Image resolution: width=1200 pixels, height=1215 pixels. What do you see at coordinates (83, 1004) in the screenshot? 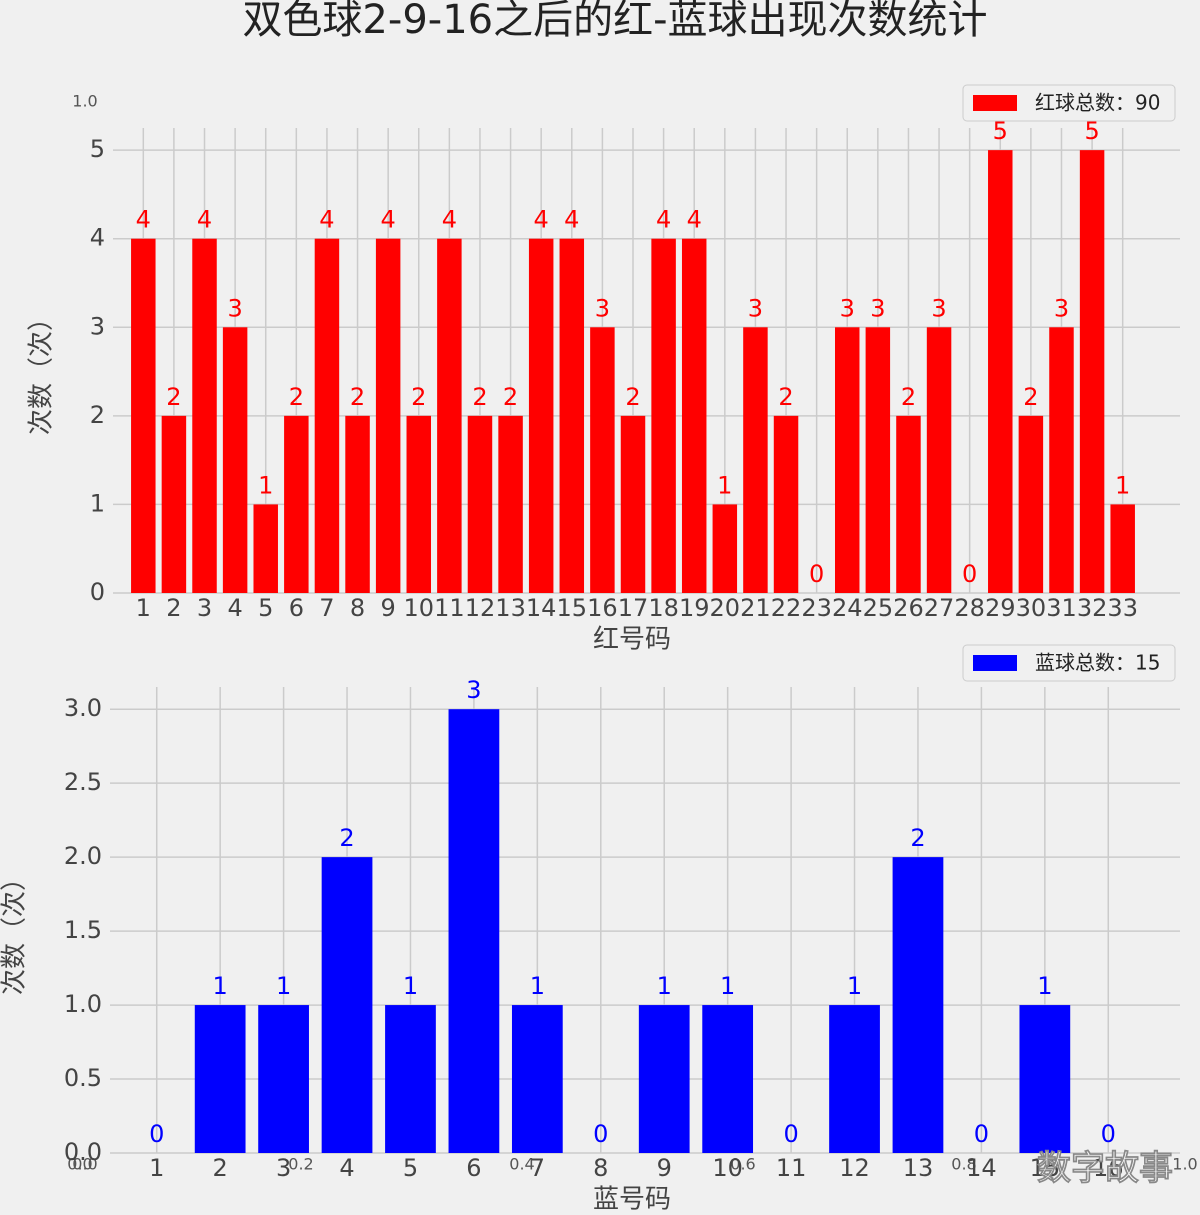
I see `y-tick-label: 1.0` at bounding box center [83, 1004].